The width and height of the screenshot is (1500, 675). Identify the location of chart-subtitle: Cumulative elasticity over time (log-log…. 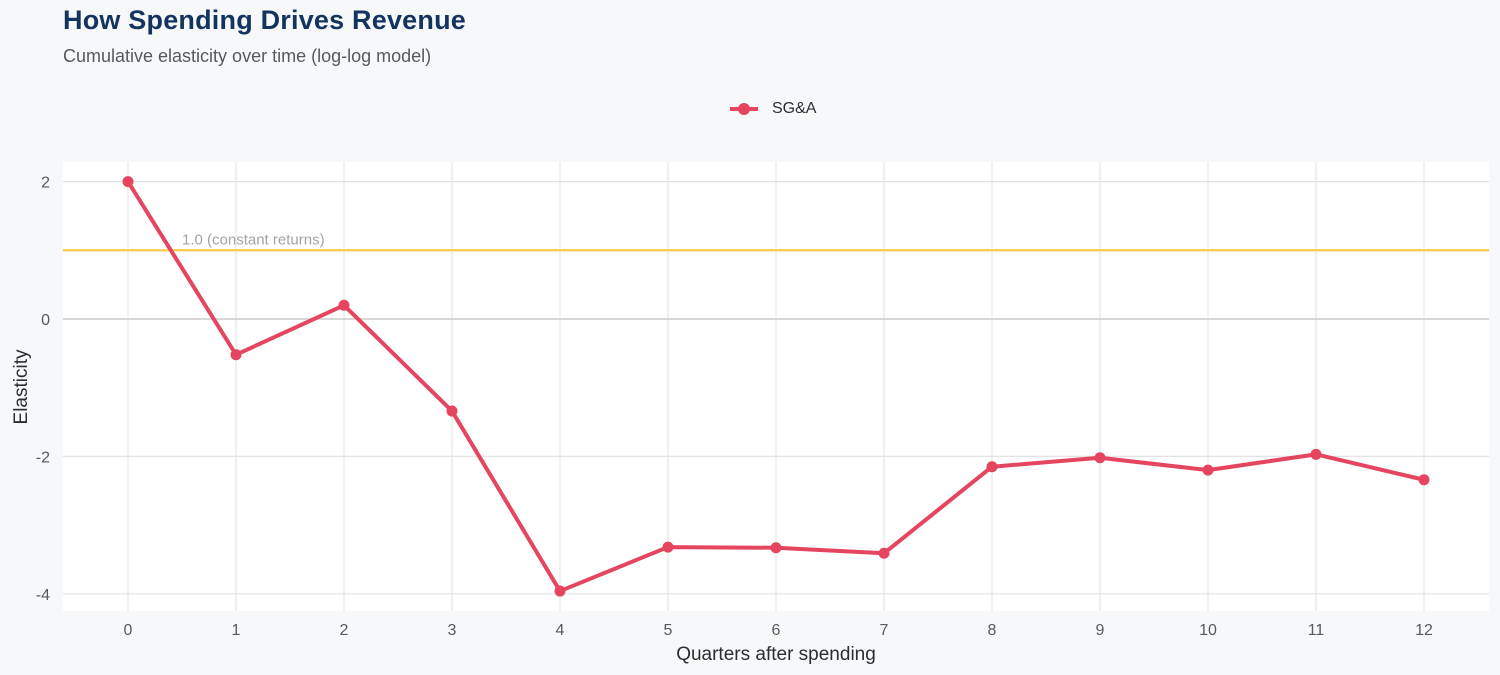
(247, 56).